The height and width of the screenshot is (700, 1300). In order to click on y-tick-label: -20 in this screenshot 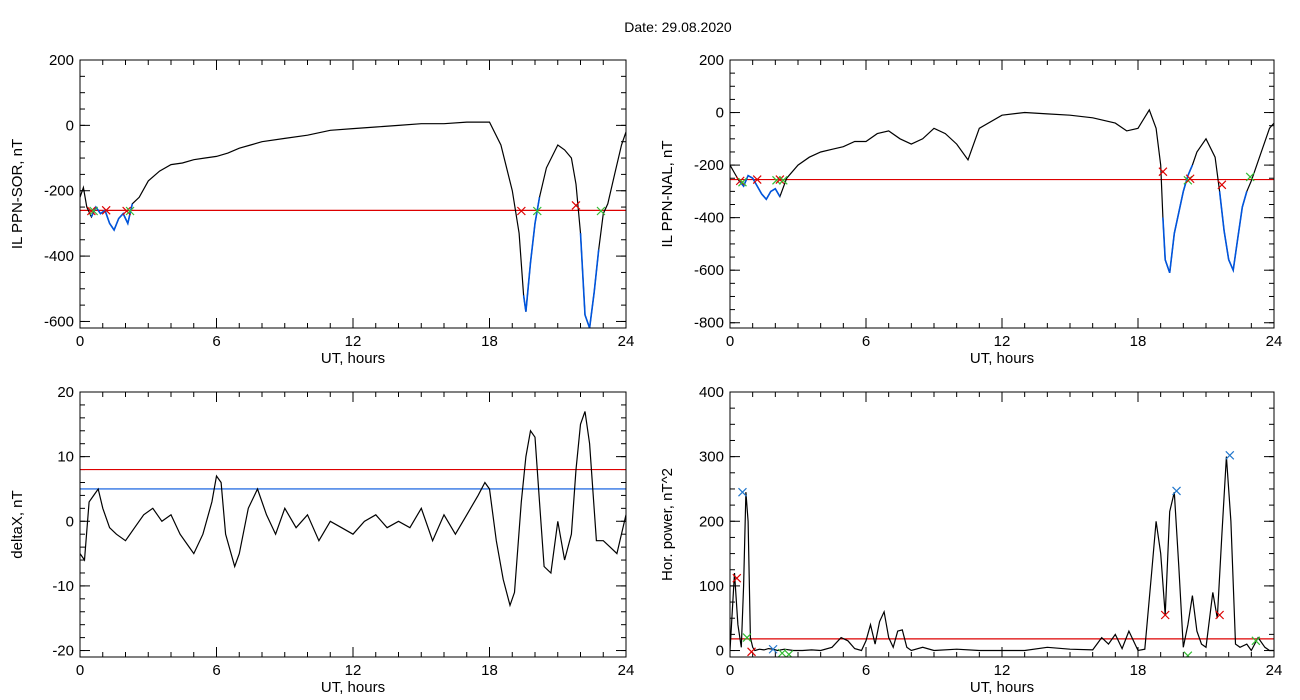, I will do `click(63, 651)`.